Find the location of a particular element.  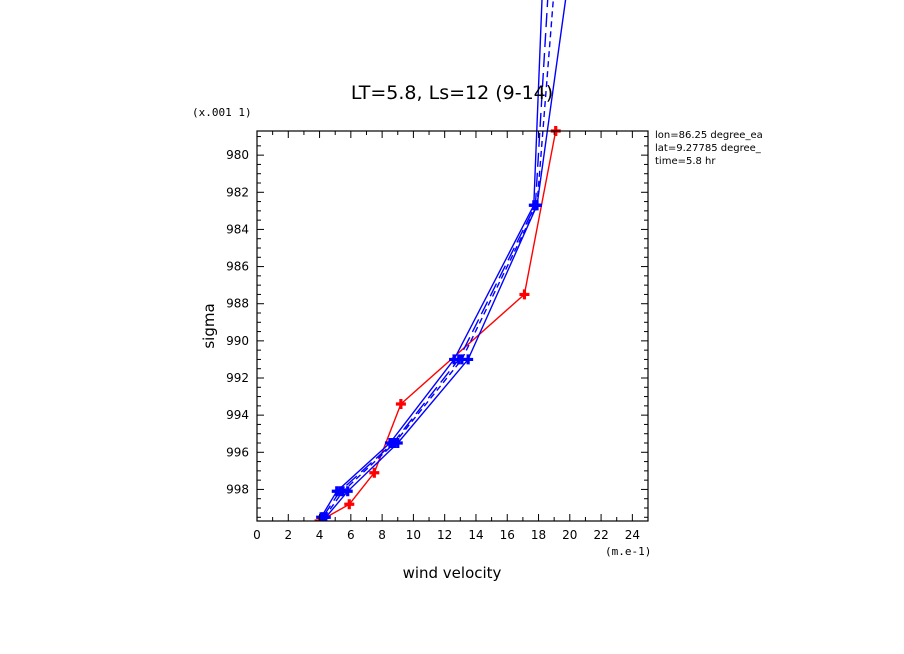

y-axis-label: sigma is located at coordinates (209, 325).